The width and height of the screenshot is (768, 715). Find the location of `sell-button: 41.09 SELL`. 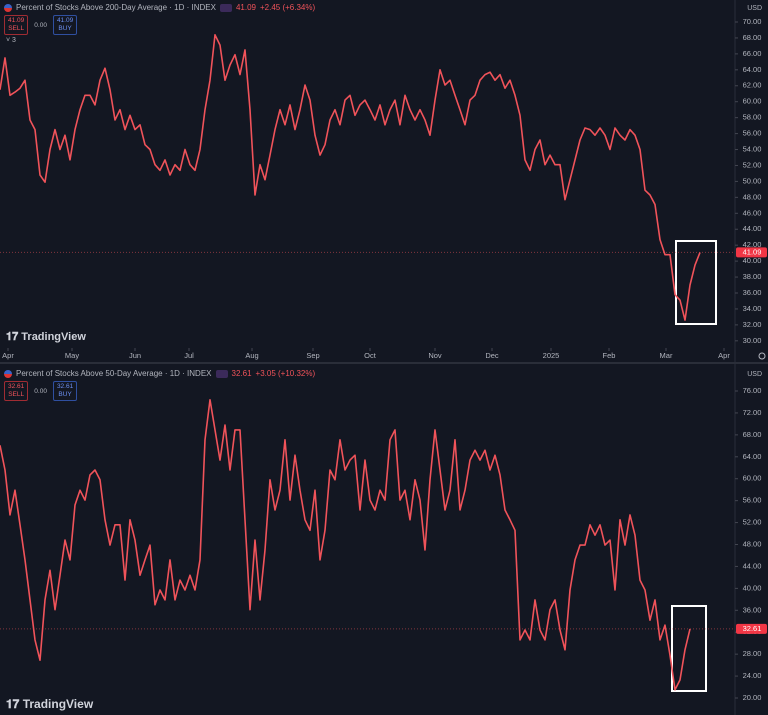

sell-button: 41.09 SELL is located at coordinates (16, 25).